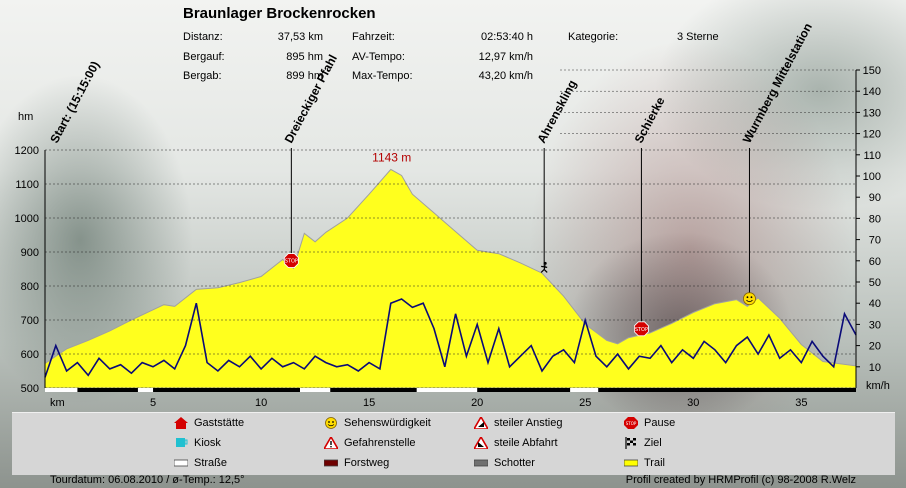 The width and height of the screenshot is (906, 488). Describe the element at coordinates (25, 117) in the screenshot. I see `y-axis-label-left: hm` at that location.